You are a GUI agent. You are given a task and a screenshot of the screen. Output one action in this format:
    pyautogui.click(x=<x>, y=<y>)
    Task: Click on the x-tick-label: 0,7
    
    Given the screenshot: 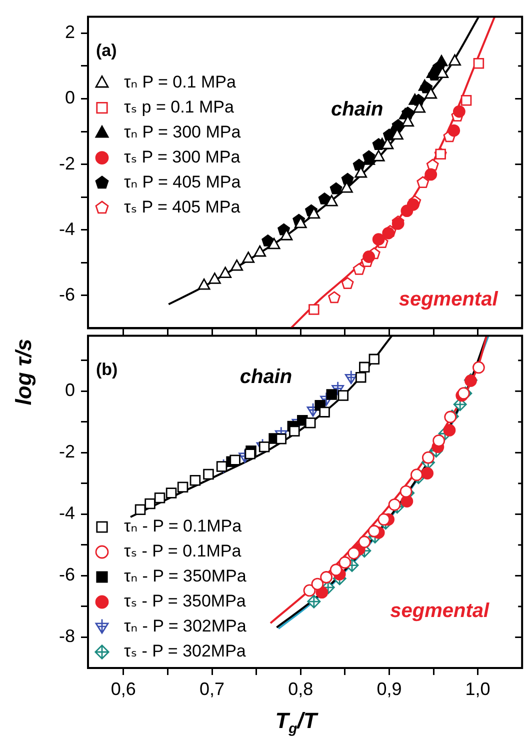 What is the action you would take?
    pyautogui.click(x=212, y=688)
    